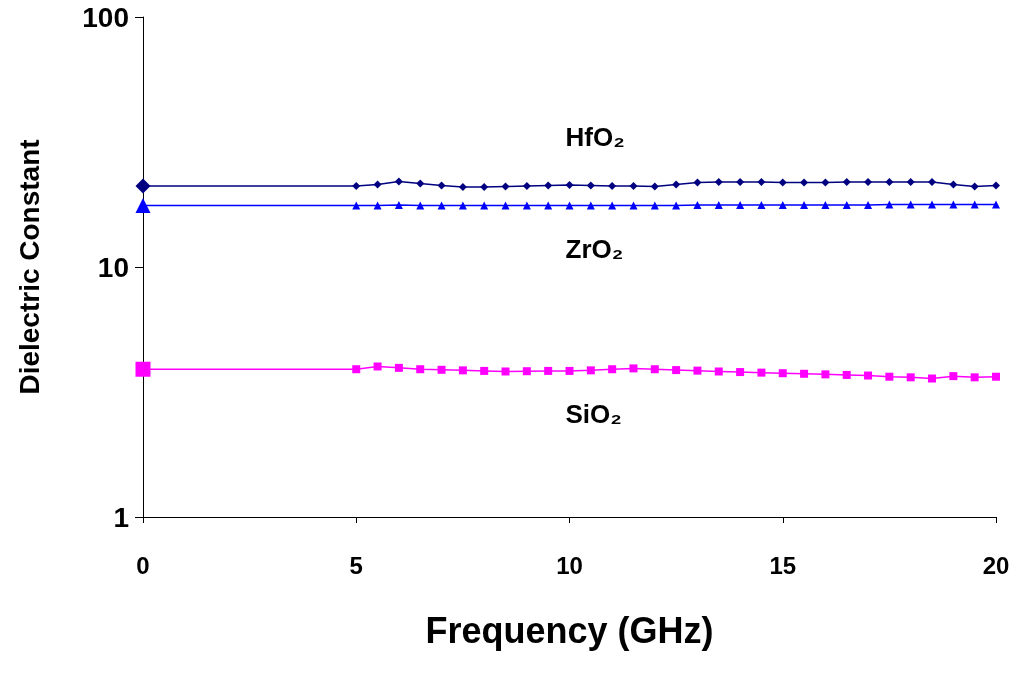 This screenshot has height=684, width=1034. I want to click on x-tick-label: 20, so click(996, 565).